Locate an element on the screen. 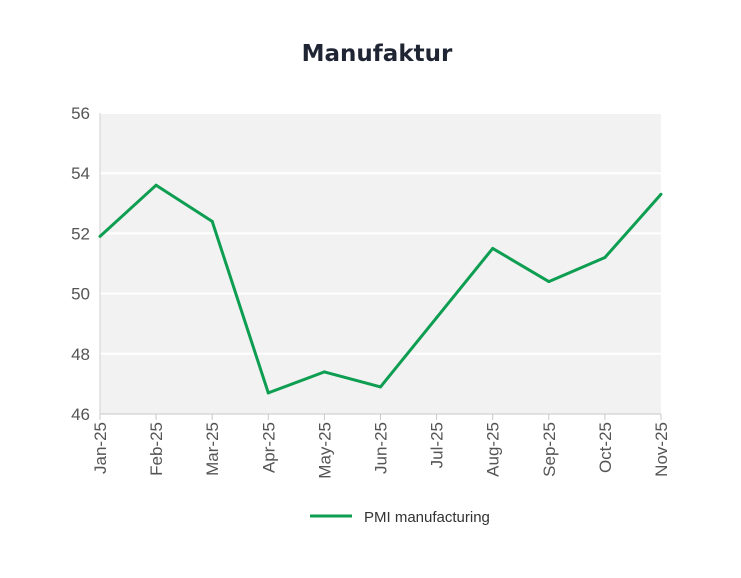  x-tick-label: Apr-25 is located at coordinates (268, 447).